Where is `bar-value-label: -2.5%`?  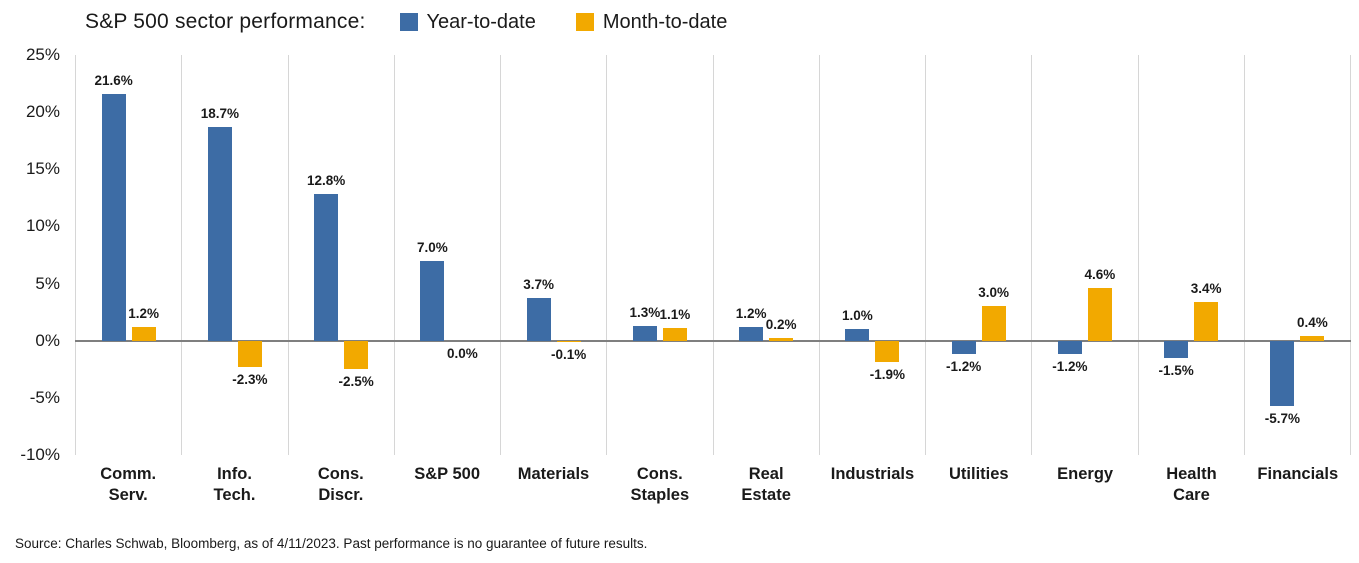 bar-value-label: -2.5% is located at coordinates (356, 382).